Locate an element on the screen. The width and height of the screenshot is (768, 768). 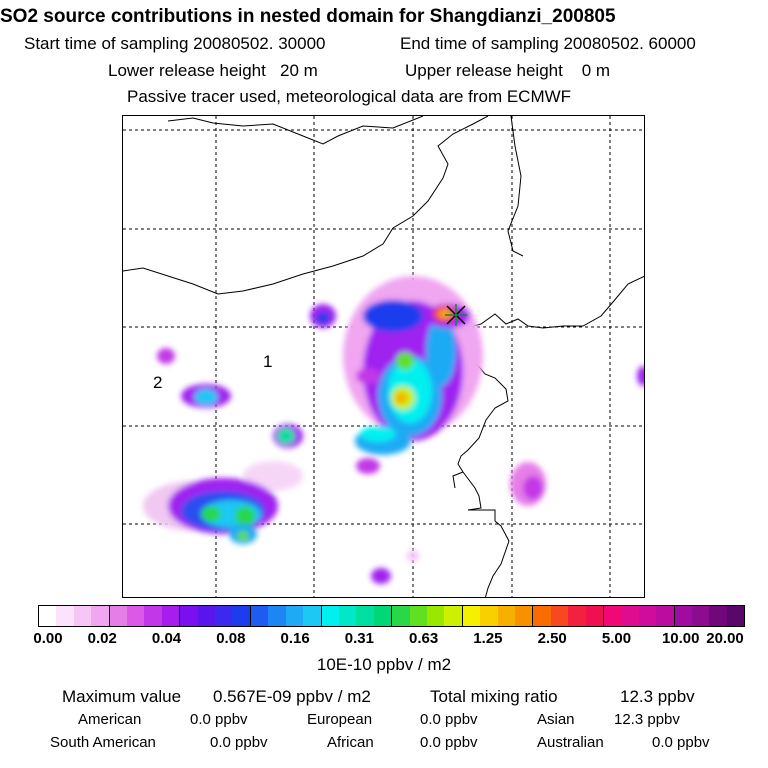
total-mixing-label: Total mixing ratio is located at coordinates (494, 696).